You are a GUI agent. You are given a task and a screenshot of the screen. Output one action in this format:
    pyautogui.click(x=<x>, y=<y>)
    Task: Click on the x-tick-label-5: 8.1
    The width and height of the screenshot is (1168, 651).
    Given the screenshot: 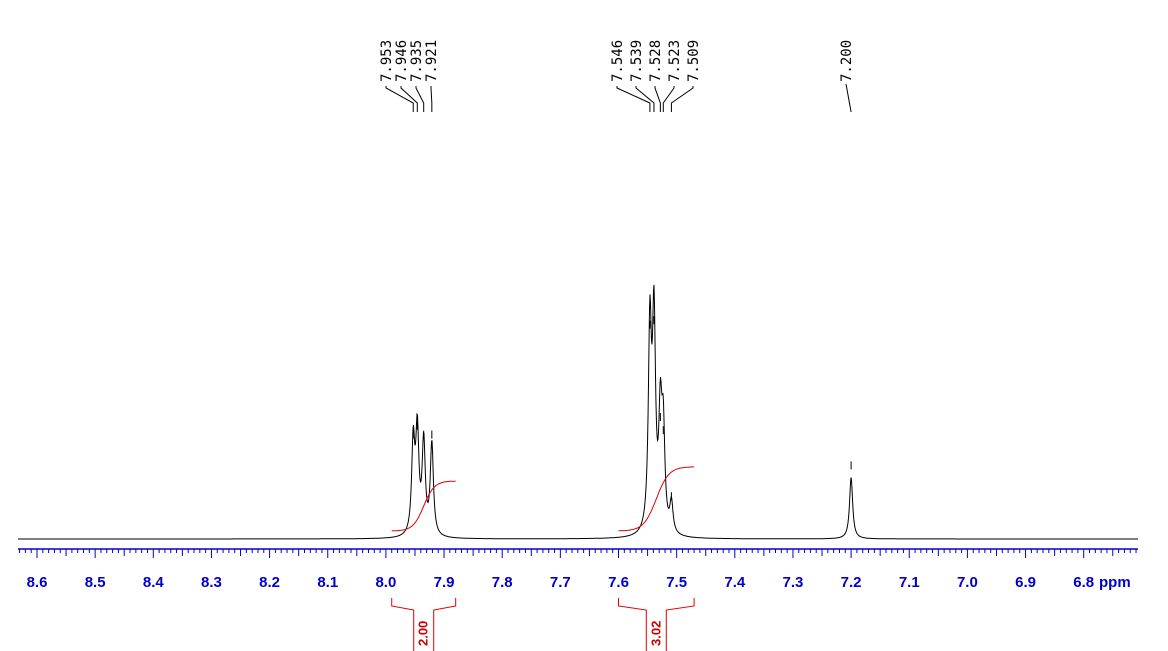 What is the action you would take?
    pyautogui.click(x=327, y=582)
    